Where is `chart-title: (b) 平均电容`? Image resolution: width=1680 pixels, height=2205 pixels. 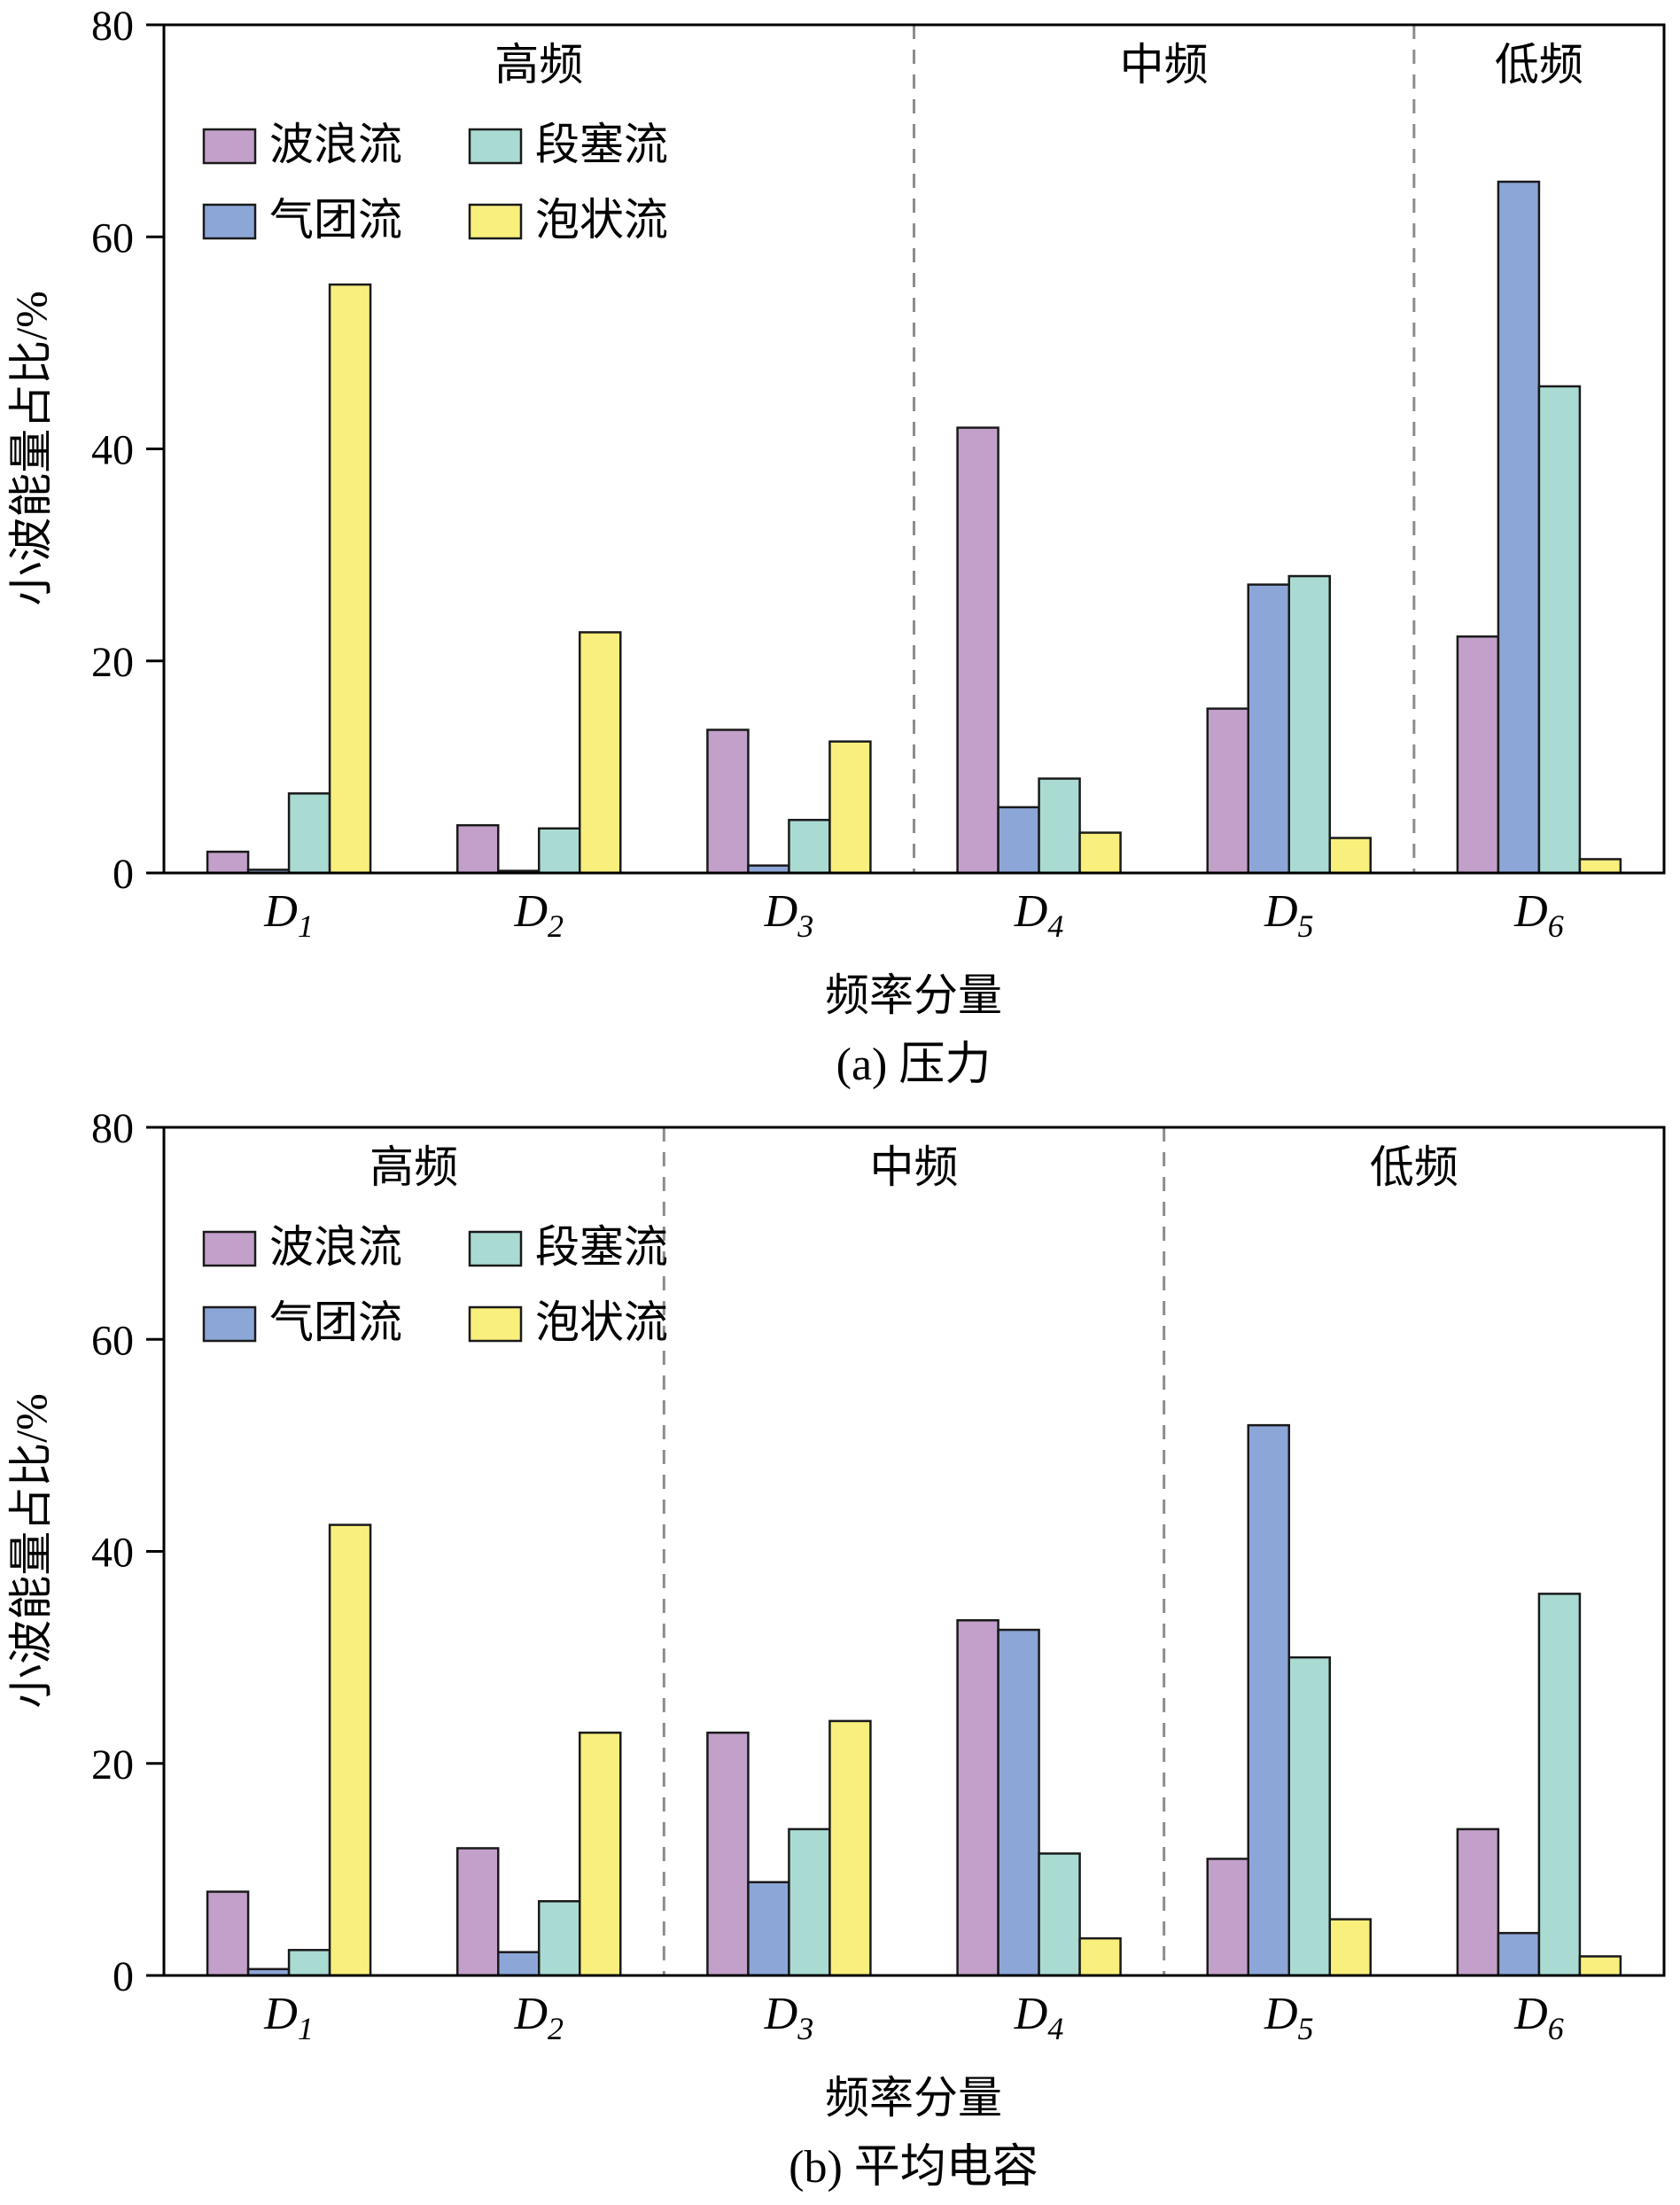
chart-title: (b) 平均电容 is located at coordinates (913, 2167).